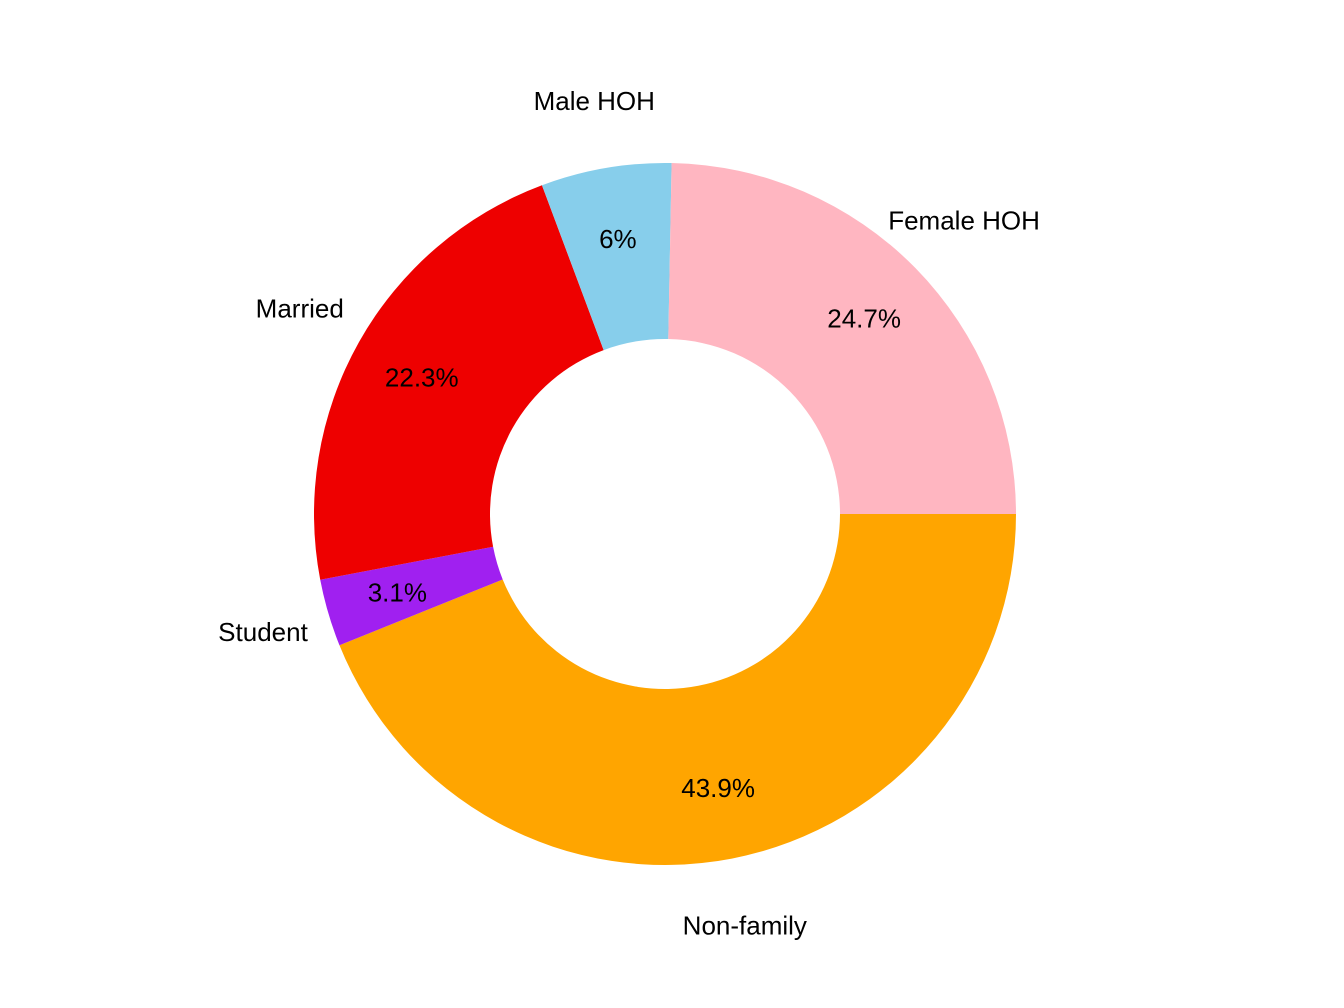  I want to click on slice-student, so click(411, 596).